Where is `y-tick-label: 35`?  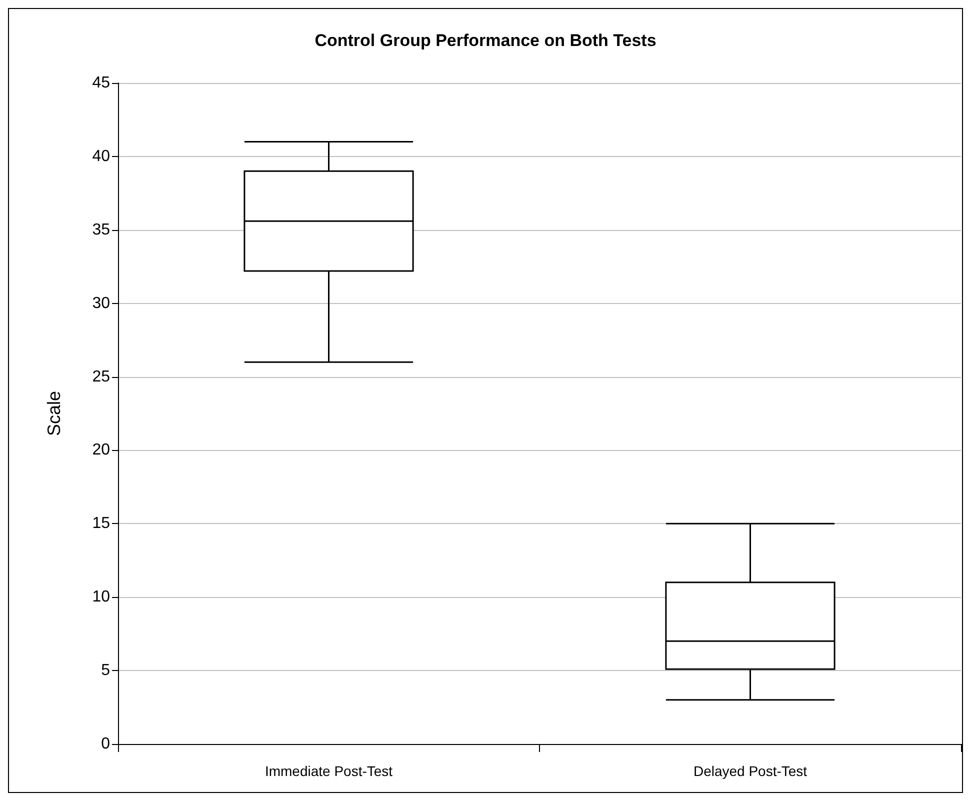
y-tick-label: 35 is located at coordinates (101, 229).